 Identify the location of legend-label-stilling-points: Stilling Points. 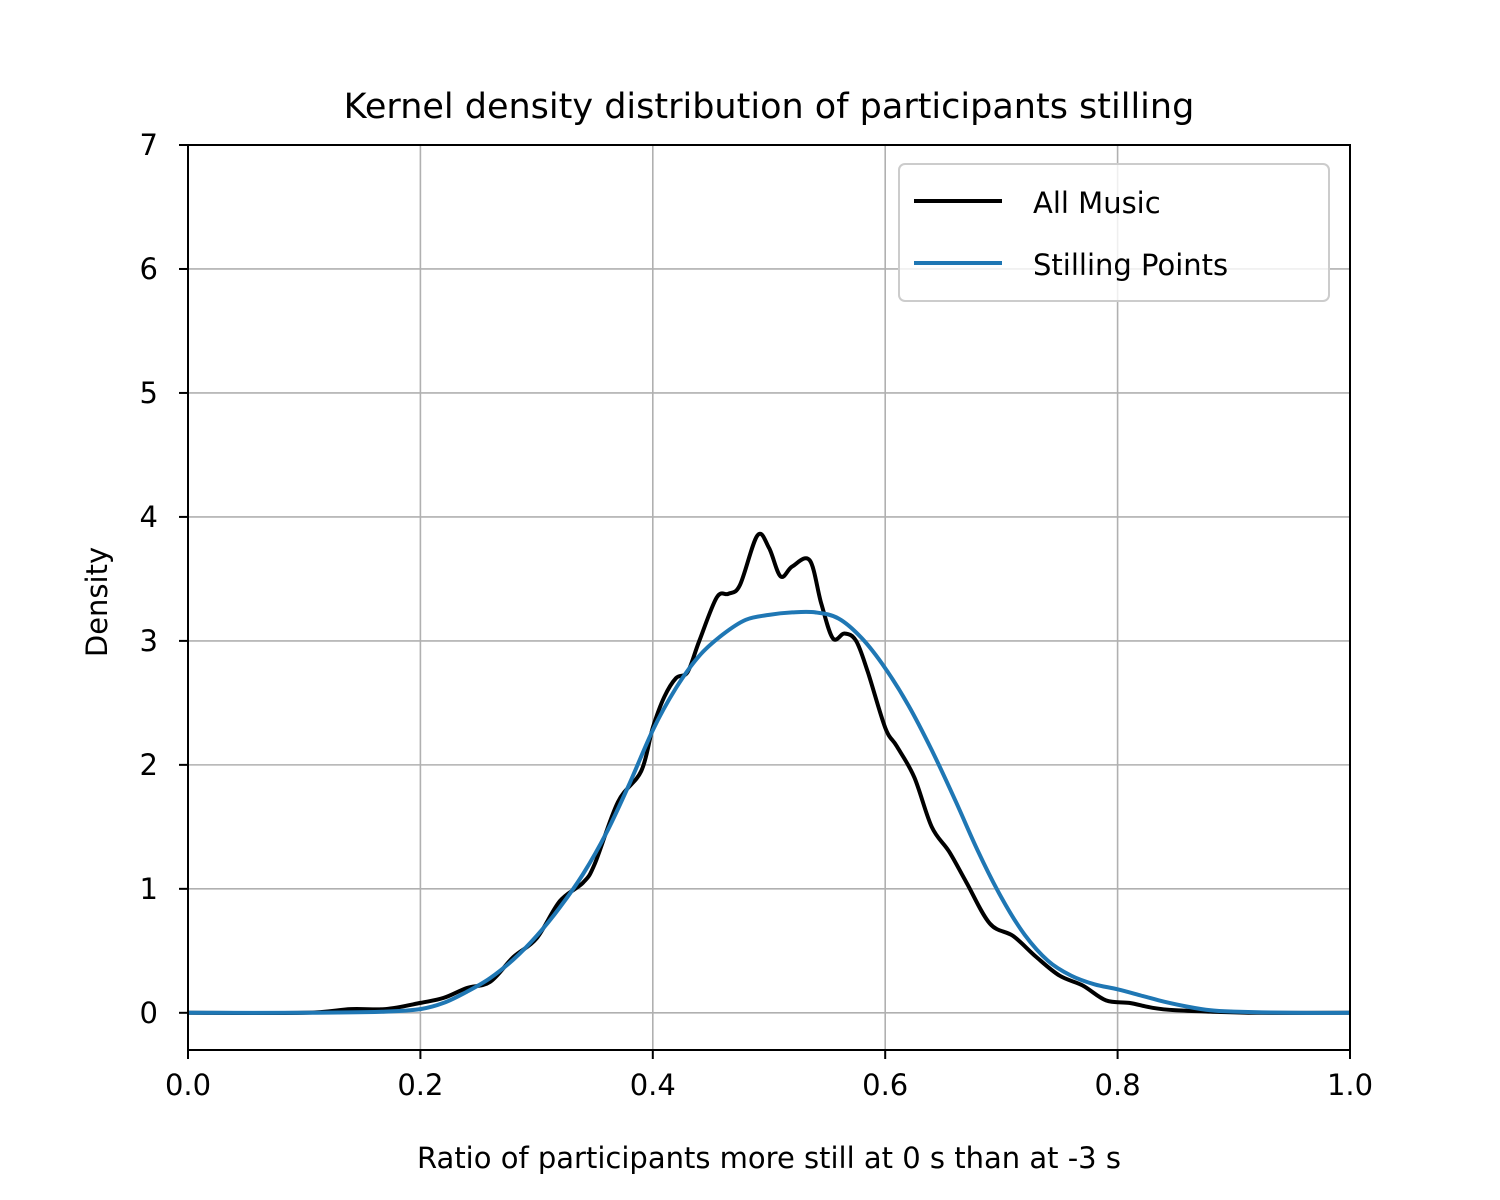
(1130, 265).